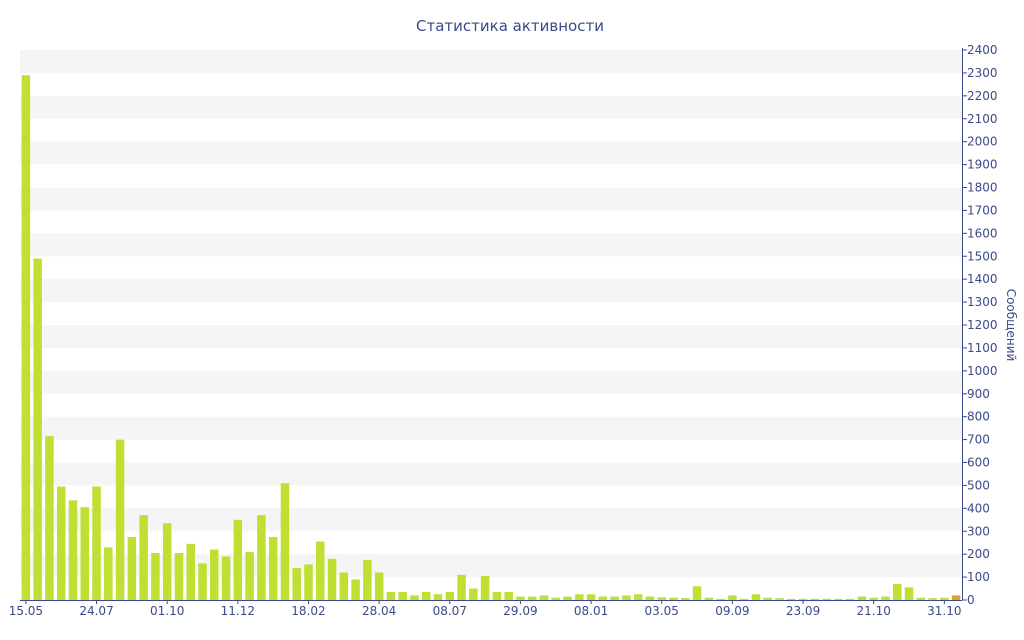 Image resolution: width=1024 pixels, height=640 pixels. Describe the element at coordinates (982, 142) in the screenshot. I see `y-tick-label: 2000` at that location.